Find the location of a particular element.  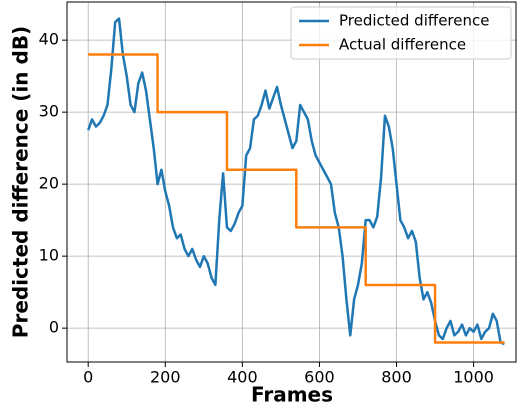

legend-label: Predicted difference is located at coordinates (414, 21).